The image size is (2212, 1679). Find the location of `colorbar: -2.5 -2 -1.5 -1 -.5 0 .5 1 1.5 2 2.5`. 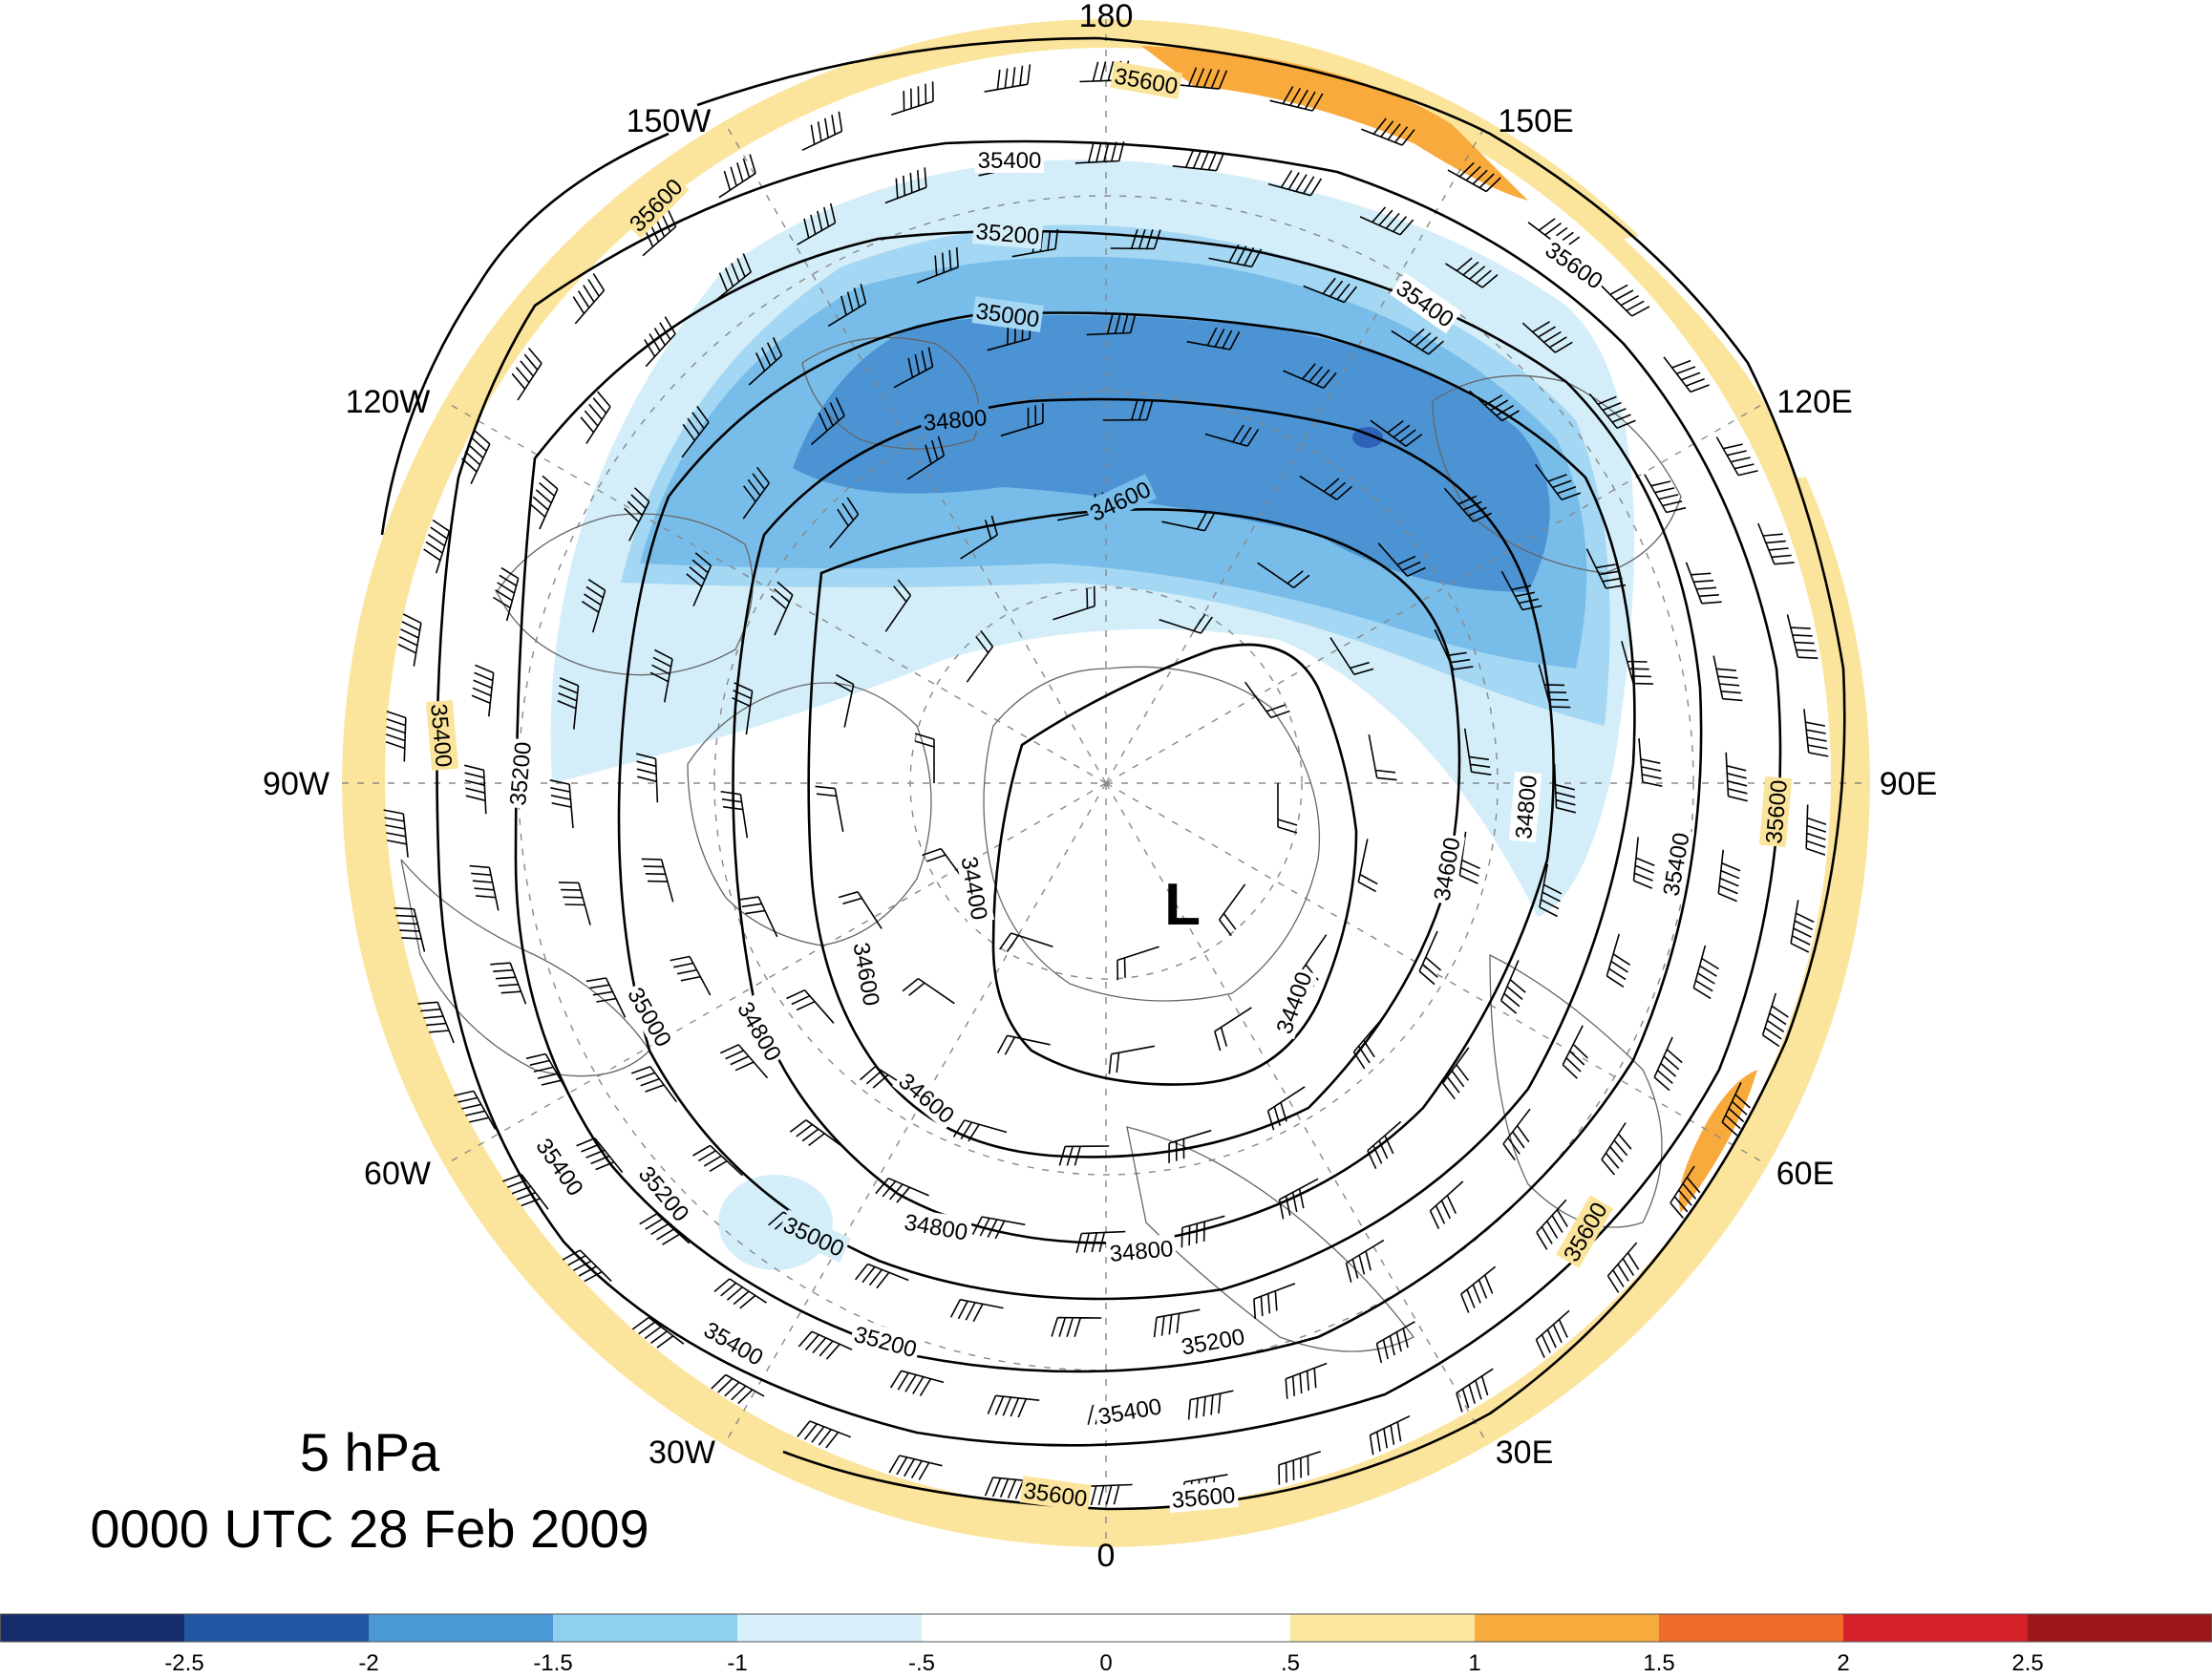

colorbar: -2.5 -2 -1.5 -1 -.5 0 .5 1 1.5 2 2.5 is located at coordinates (1106, 1644).